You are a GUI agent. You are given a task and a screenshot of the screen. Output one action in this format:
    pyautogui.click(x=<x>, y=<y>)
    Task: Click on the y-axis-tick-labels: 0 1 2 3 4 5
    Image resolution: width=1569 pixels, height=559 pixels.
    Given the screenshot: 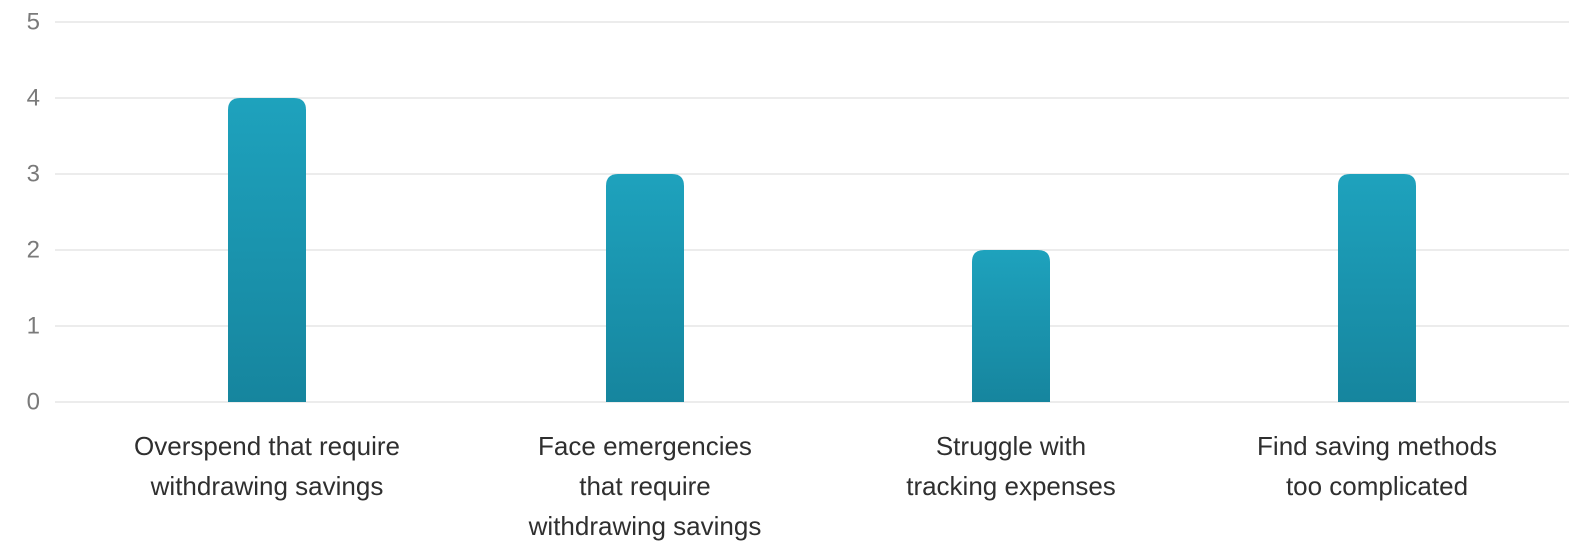 What is the action you would take?
    pyautogui.click(x=33, y=212)
    